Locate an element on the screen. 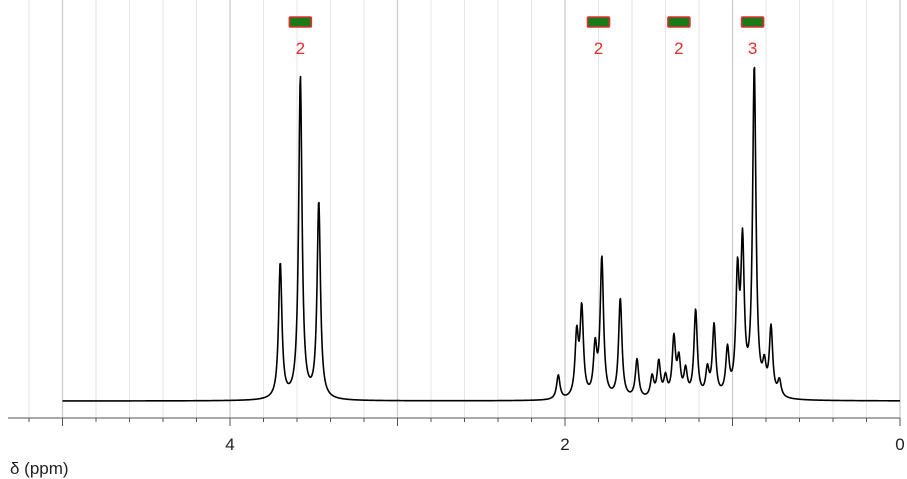 The image size is (907, 479). integral-label: 3 is located at coordinates (752, 48).